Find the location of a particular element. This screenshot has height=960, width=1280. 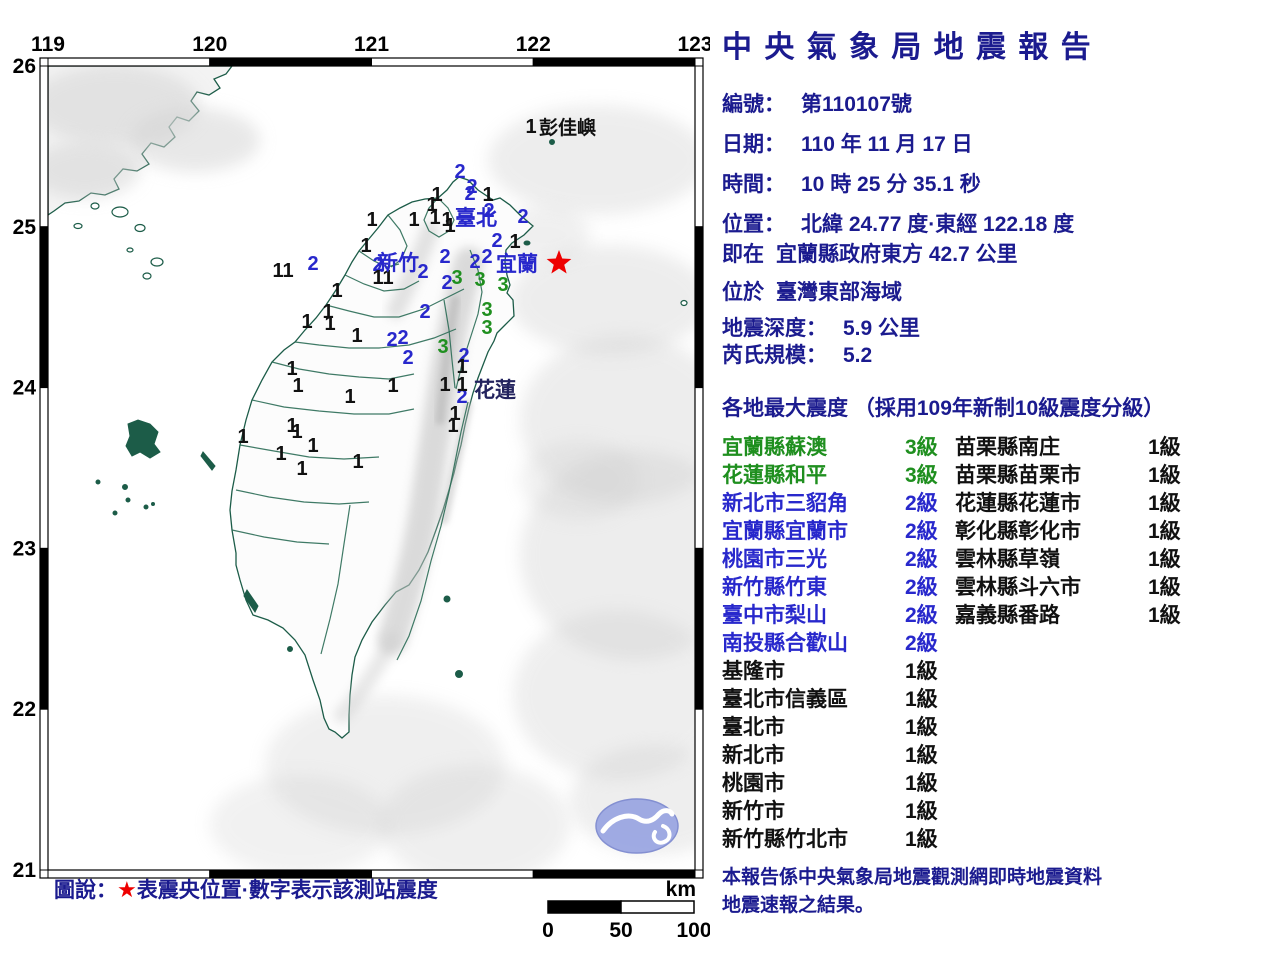

lon-tick-label: 119 is located at coordinates (48, 44).